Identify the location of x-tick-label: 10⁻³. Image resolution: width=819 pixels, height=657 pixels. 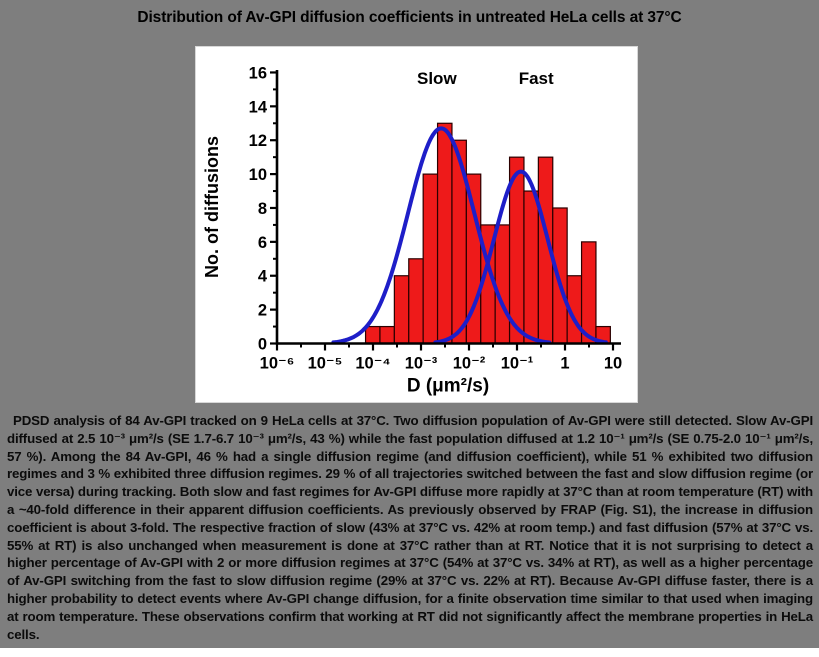
(421, 364).